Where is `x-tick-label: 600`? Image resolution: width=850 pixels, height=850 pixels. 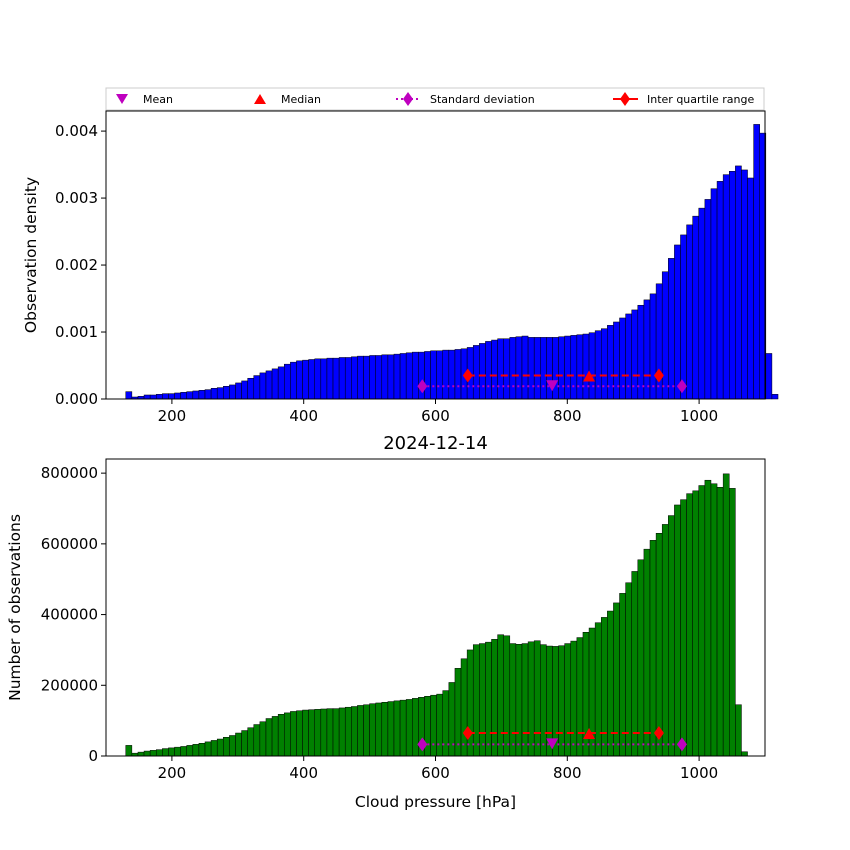 x-tick-label: 600 is located at coordinates (435, 773).